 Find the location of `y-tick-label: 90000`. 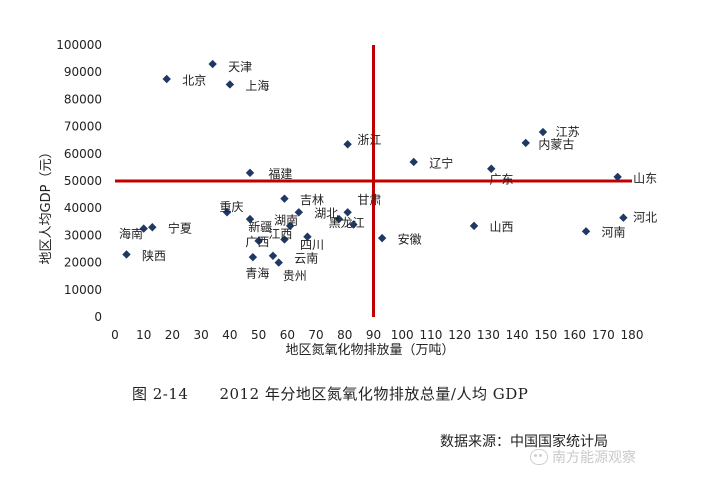

y-tick-label: 90000 is located at coordinates (83, 72).